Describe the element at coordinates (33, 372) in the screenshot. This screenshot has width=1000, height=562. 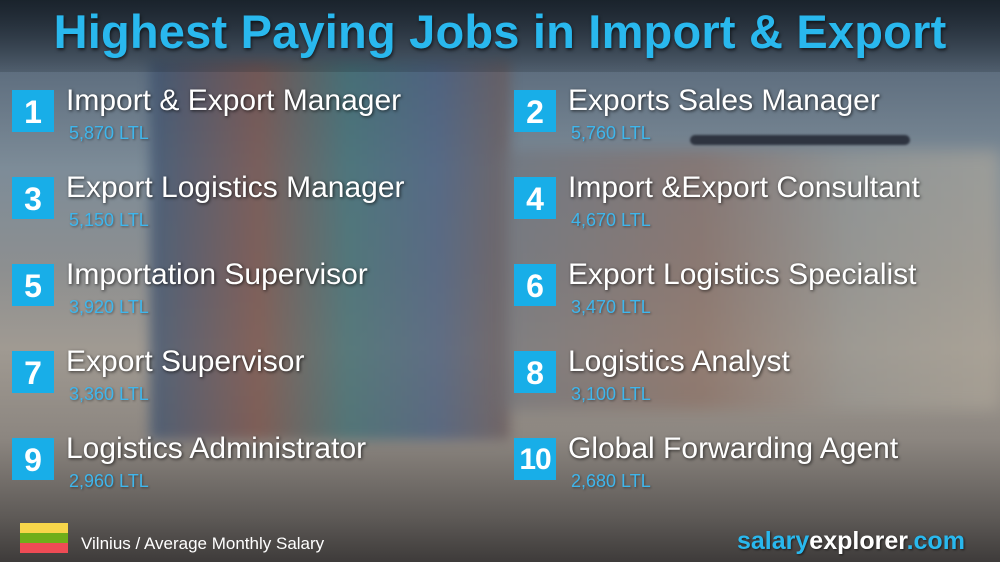
I see `rank-badge: 7` at that location.